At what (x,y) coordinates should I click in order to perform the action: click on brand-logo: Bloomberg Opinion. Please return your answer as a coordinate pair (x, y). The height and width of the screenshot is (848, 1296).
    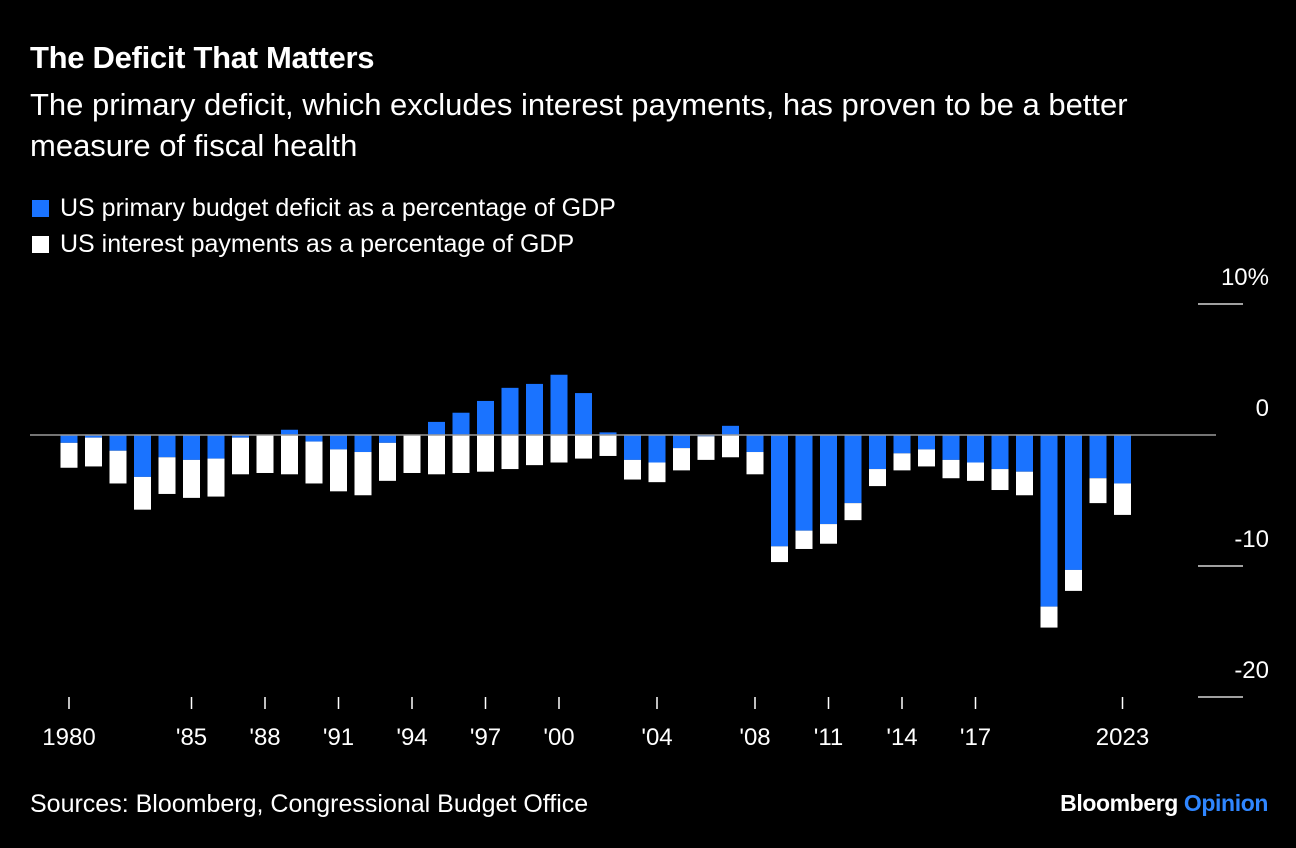
    Looking at the image, I should click on (1164, 803).